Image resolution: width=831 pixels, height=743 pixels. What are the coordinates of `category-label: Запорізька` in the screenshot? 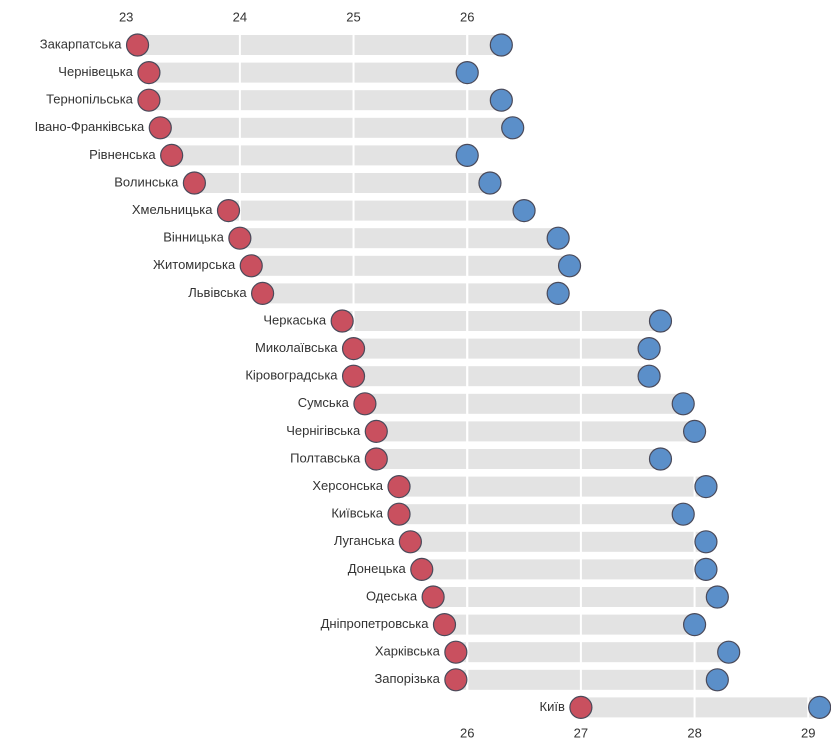 It's located at (407, 678).